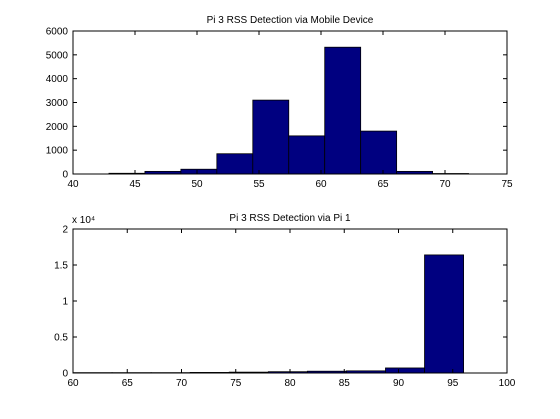 Image resolution: width=560 pixels, height=419 pixels. Describe the element at coordinates (57, 79) in the screenshot. I see `y-tick-label: 4000` at that location.